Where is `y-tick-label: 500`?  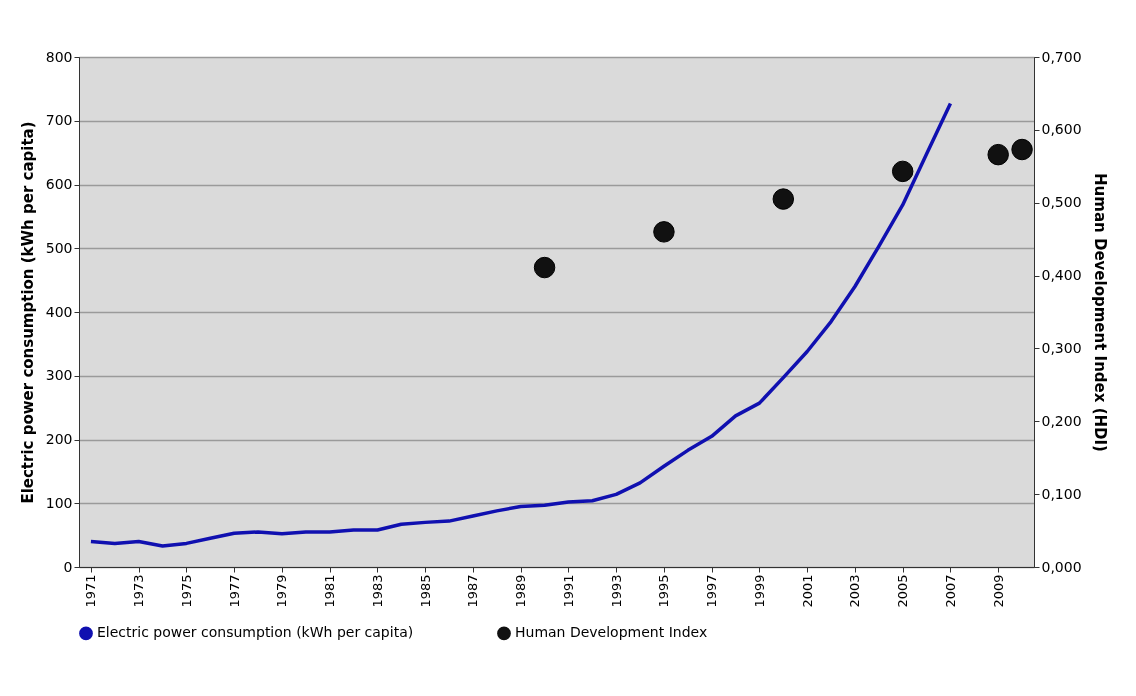
y-tick-label: 500 is located at coordinates (59, 247).